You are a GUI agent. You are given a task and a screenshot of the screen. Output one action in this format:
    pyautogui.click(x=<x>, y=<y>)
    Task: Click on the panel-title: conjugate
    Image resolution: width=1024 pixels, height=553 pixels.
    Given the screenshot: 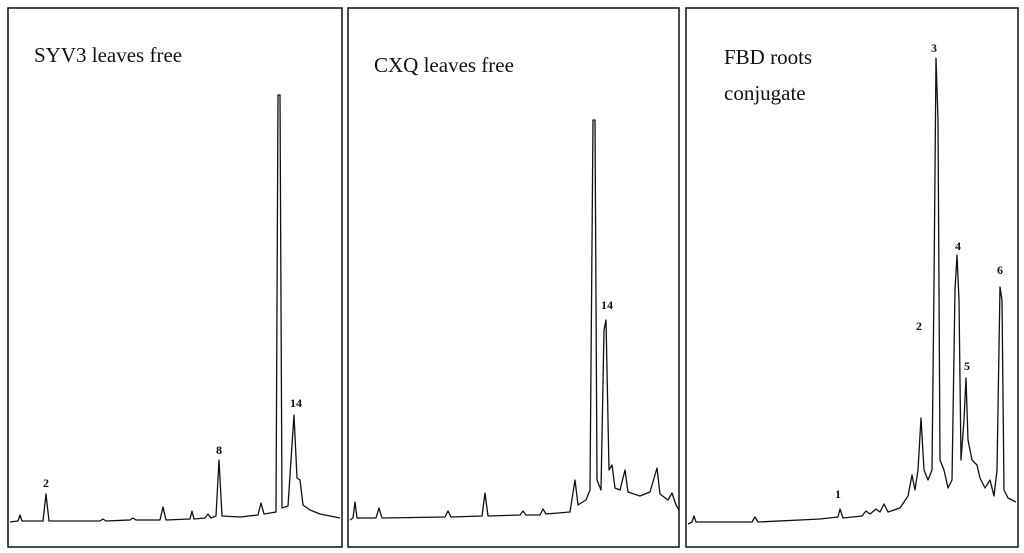 What is the action you would take?
    pyautogui.click(x=765, y=93)
    